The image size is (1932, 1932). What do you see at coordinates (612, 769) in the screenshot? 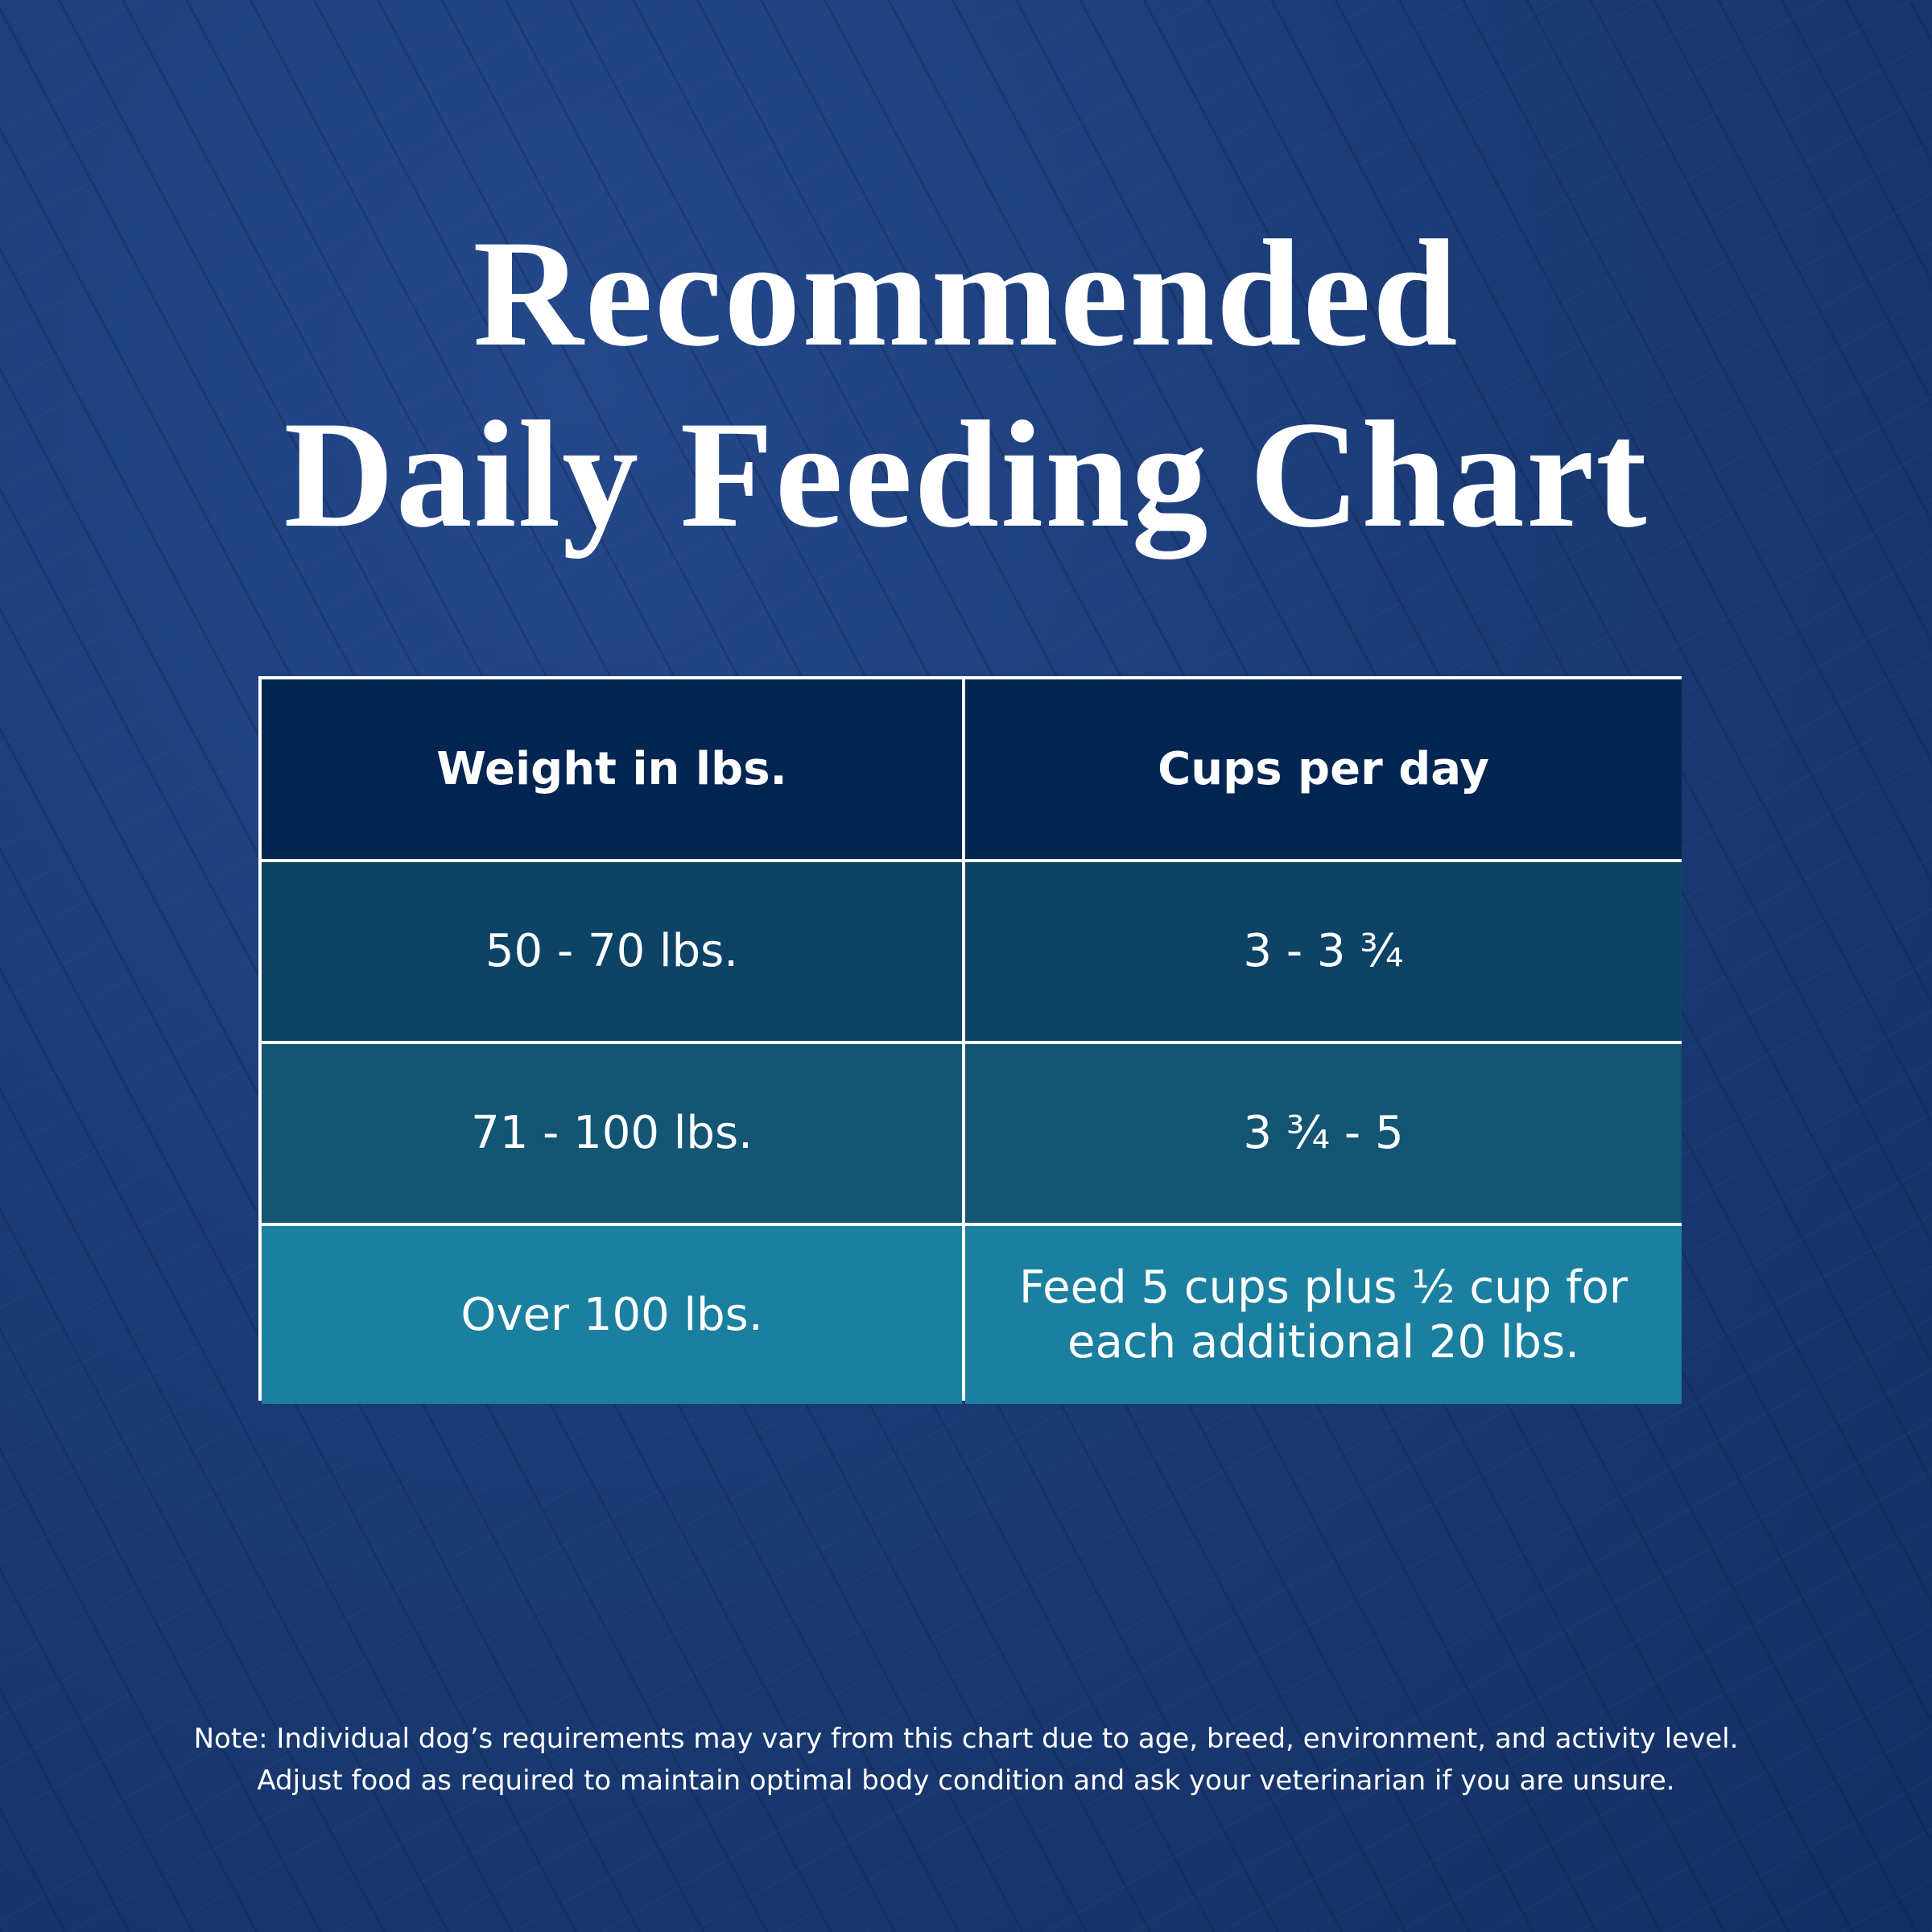
I see `header-cell: Weight in lbs.` at bounding box center [612, 769].